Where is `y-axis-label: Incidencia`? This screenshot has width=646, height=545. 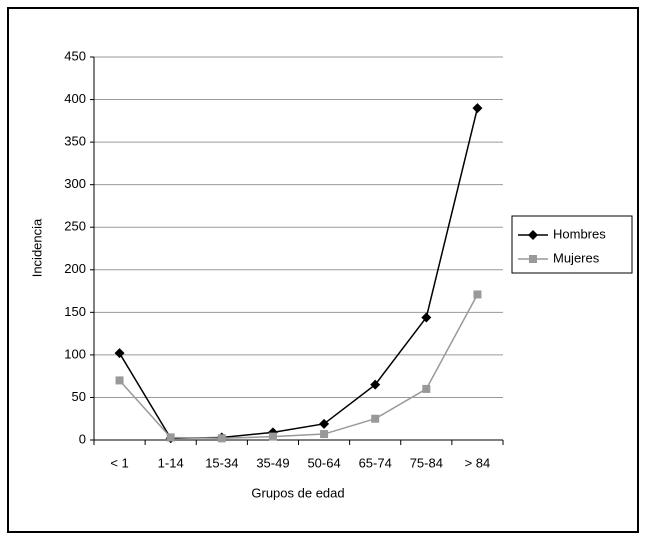 y-axis-label: Incidencia is located at coordinates (36, 247).